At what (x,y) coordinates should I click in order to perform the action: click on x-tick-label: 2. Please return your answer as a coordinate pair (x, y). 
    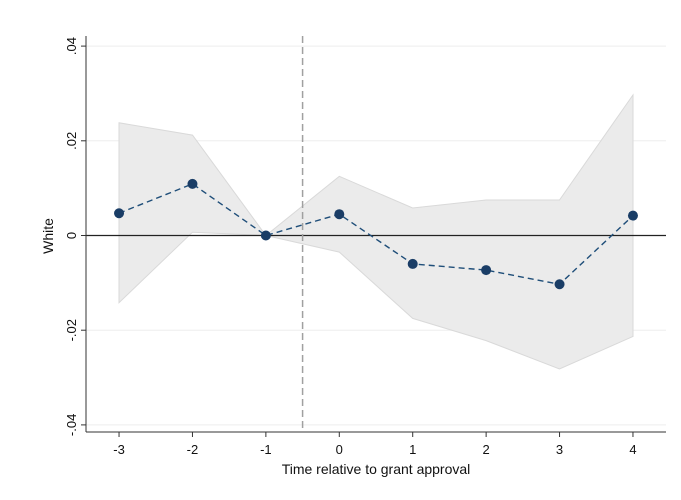
    Looking at the image, I should click on (486, 449).